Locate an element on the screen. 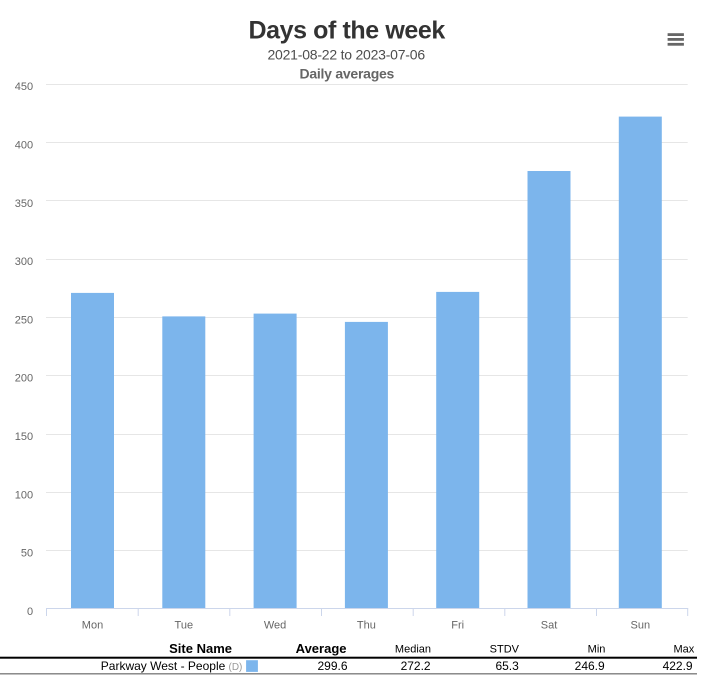 The image size is (706, 682). svg-text: Max is located at coordinates (684, 649).